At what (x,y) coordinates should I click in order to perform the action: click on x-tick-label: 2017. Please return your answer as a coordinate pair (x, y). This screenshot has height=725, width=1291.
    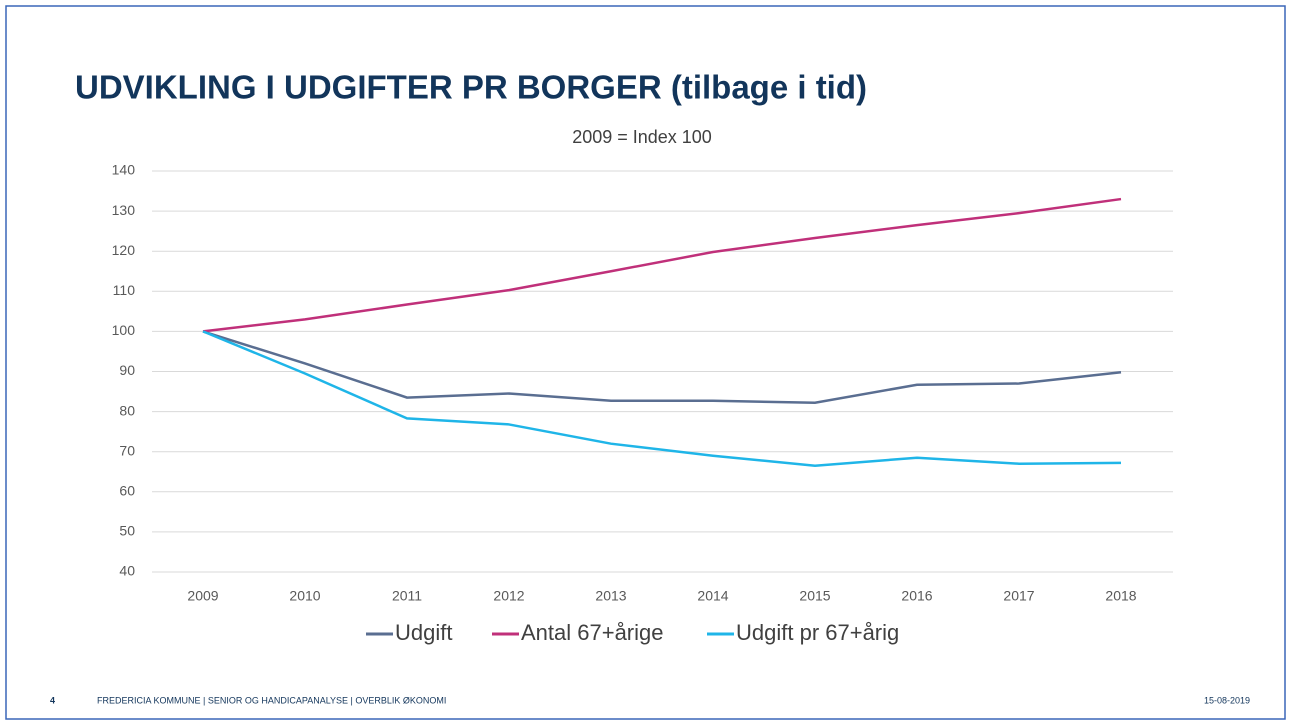
    Looking at the image, I should click on (1018, 596).